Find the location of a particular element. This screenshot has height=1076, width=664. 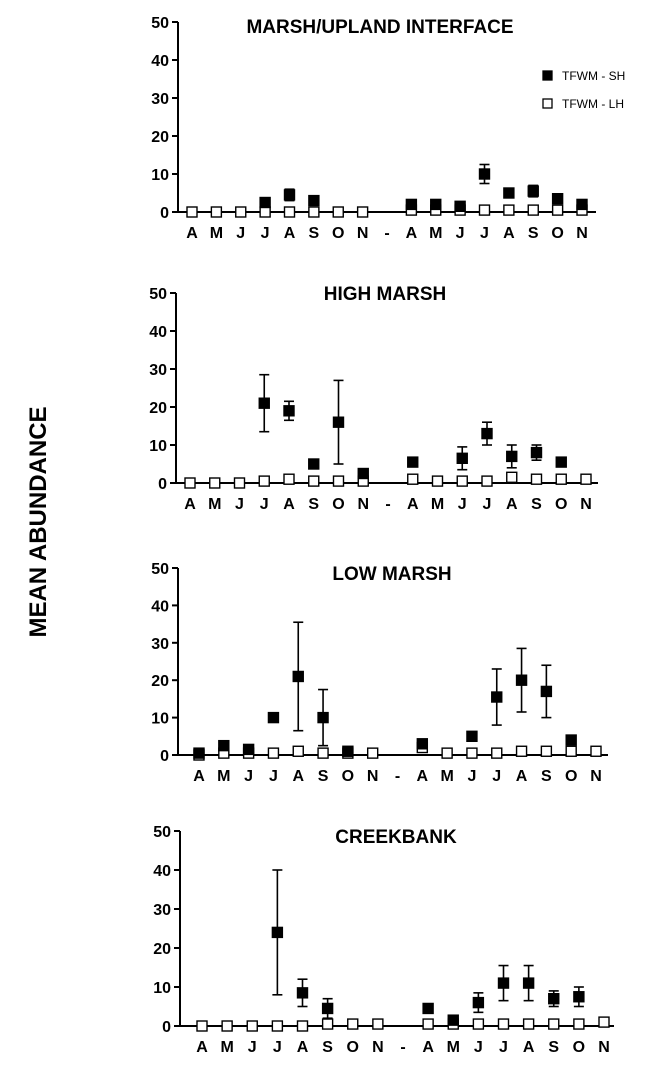

legend-label-sh: TFWM - SH is located at coordinates (593, 76).